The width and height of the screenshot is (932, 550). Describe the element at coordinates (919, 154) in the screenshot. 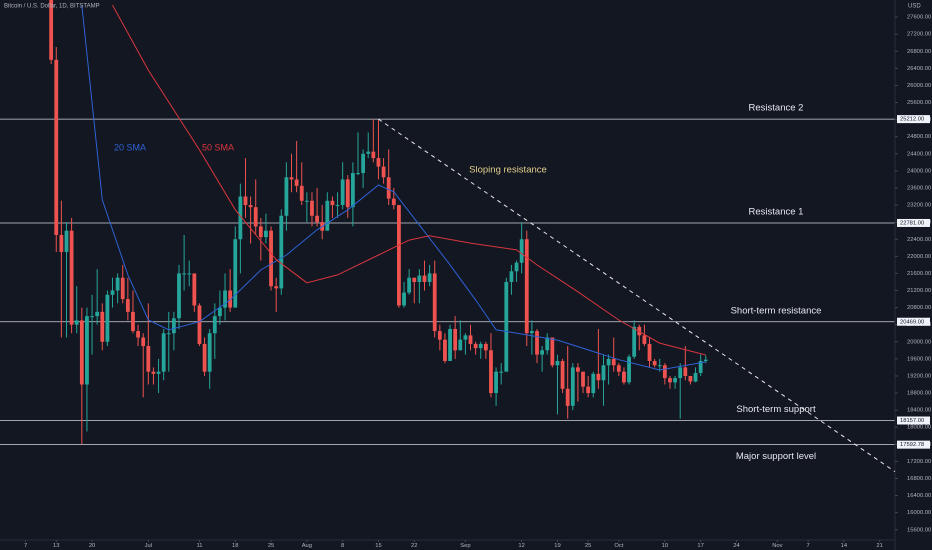

I see `y-tick-label: 24400.00` at that location.